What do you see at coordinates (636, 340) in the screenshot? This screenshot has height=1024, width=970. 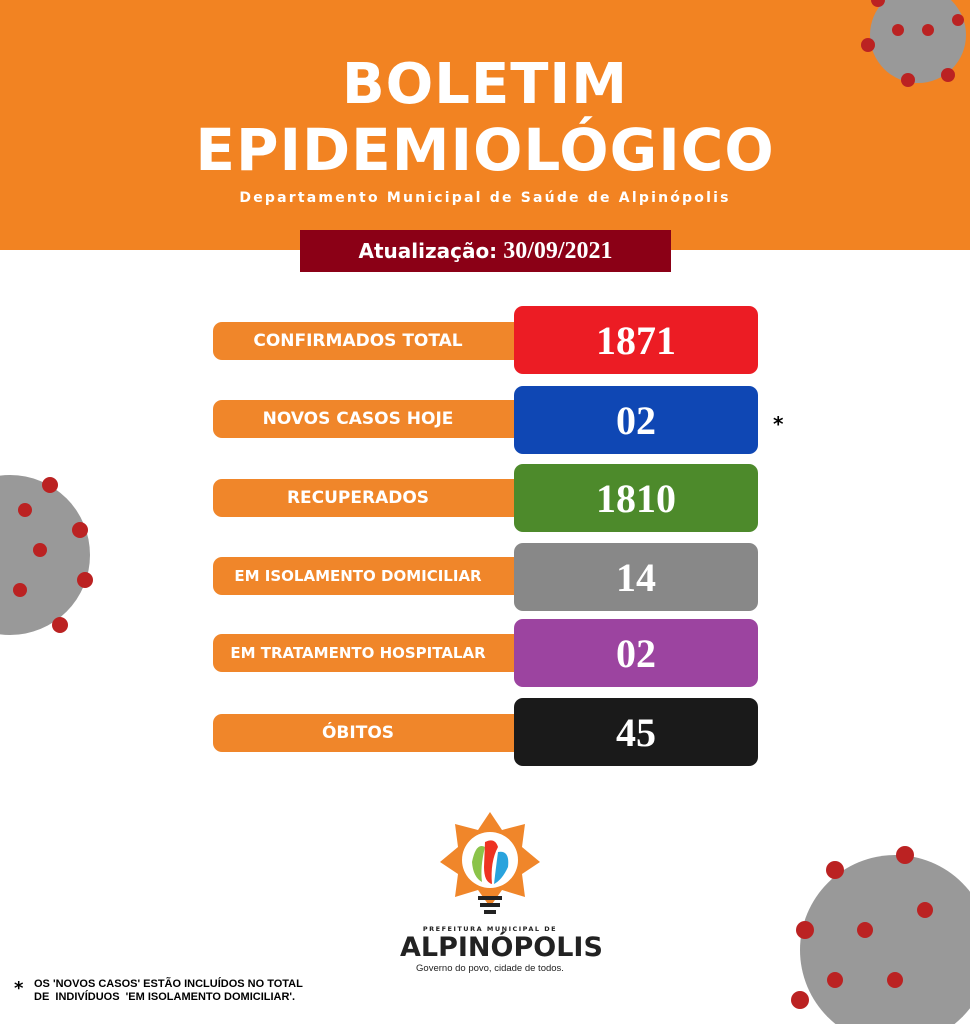 I see `stat-value: 1871` at bounding box center [636, 340].